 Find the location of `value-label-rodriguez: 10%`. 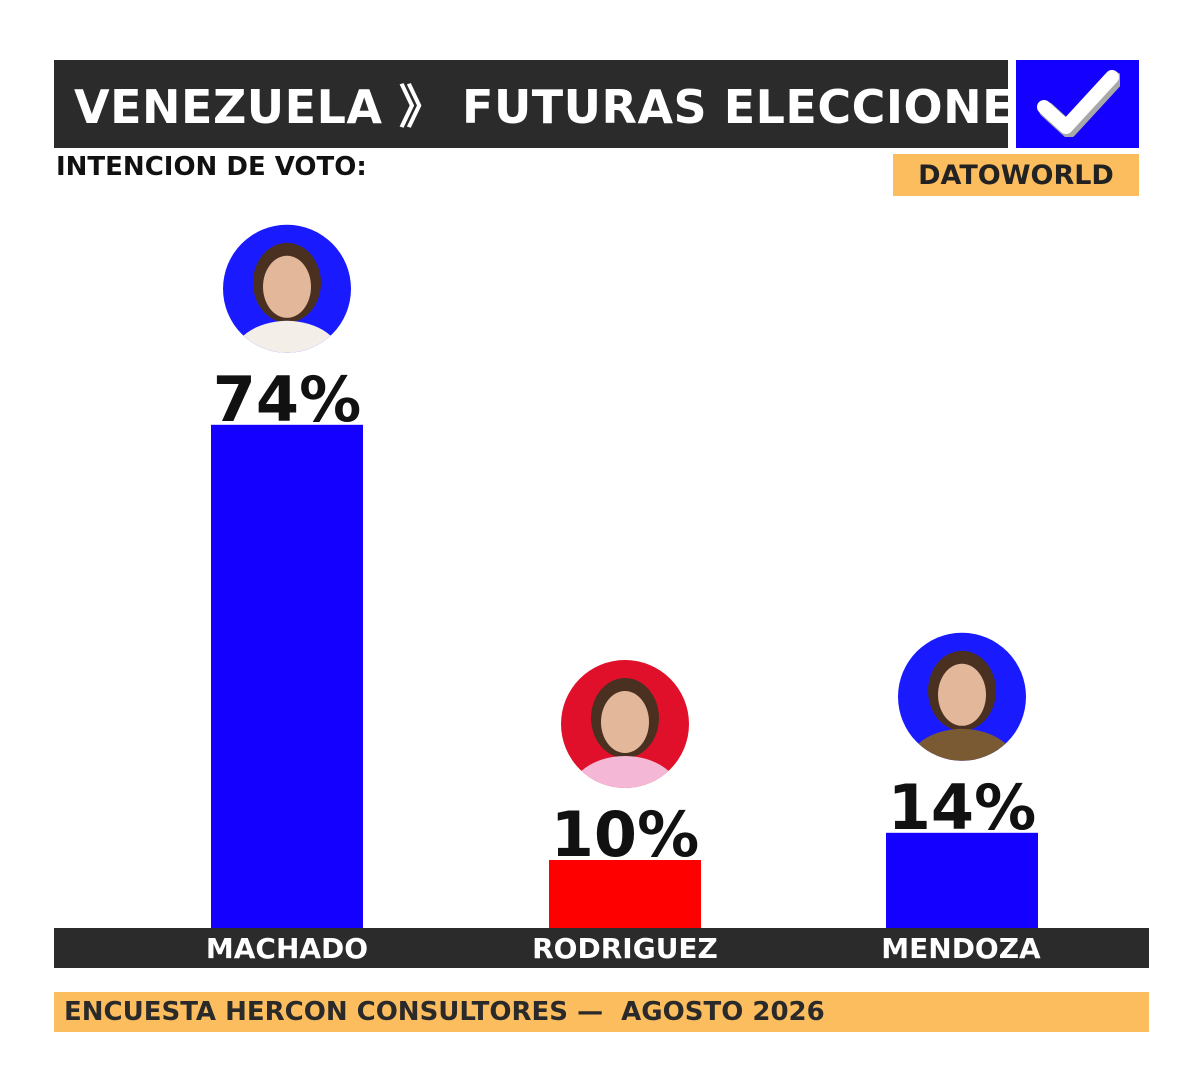

value-label-rodriguez: 10% is located at coordinates (625, 834).